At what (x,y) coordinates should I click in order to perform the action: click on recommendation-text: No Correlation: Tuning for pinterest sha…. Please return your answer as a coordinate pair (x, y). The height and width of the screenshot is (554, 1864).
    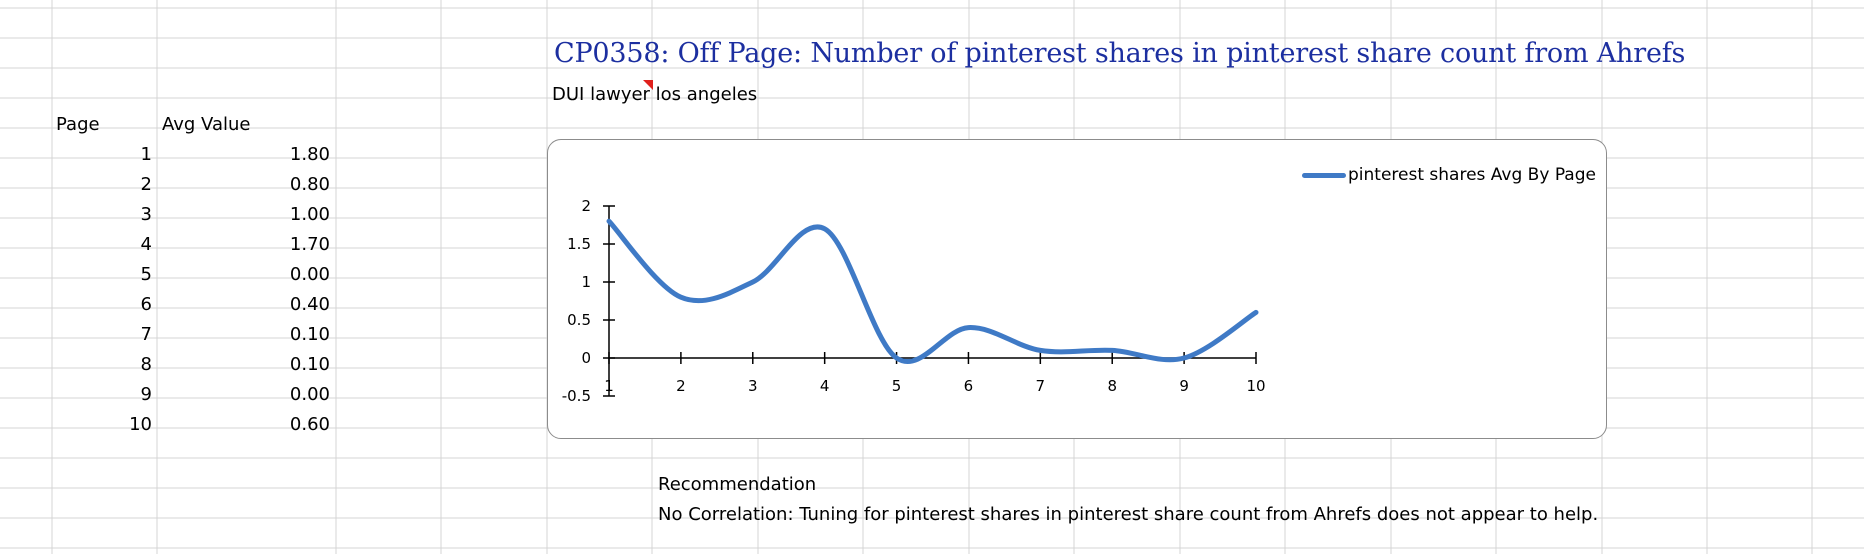
    Looking at the image, I should click on (1128, 514).